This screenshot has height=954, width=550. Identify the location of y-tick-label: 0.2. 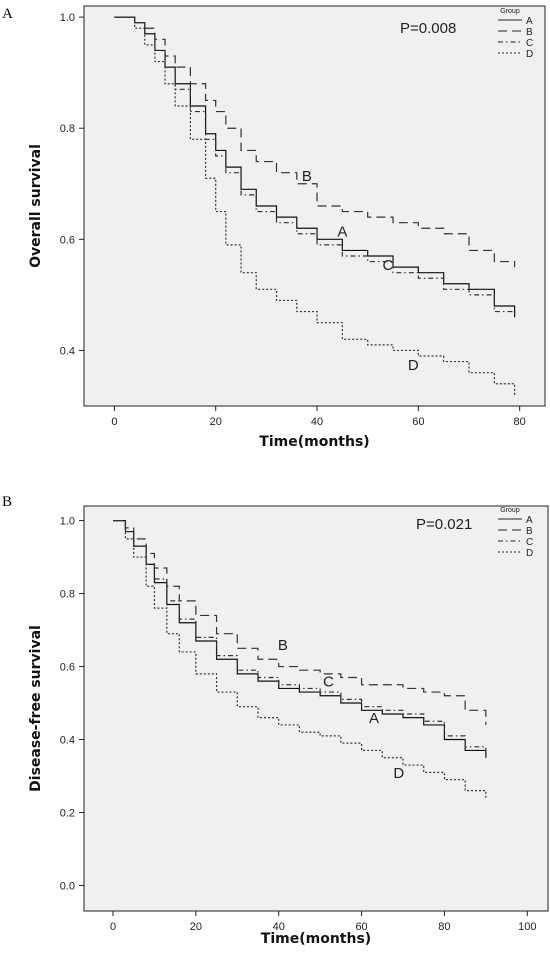
(67, 813).